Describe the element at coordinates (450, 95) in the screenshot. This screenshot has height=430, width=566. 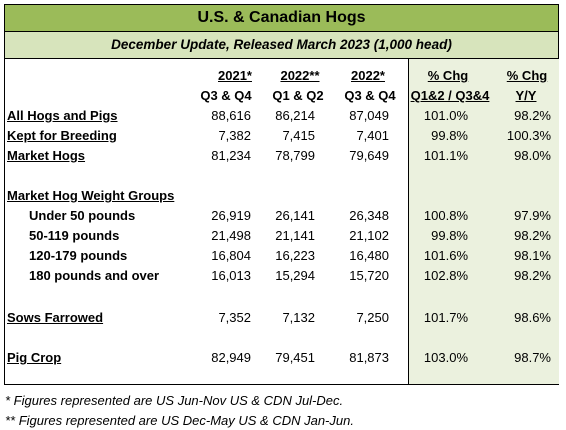
I see `subheader-pct-chg-quarter: Q1&2 / Q3&4` at that location.